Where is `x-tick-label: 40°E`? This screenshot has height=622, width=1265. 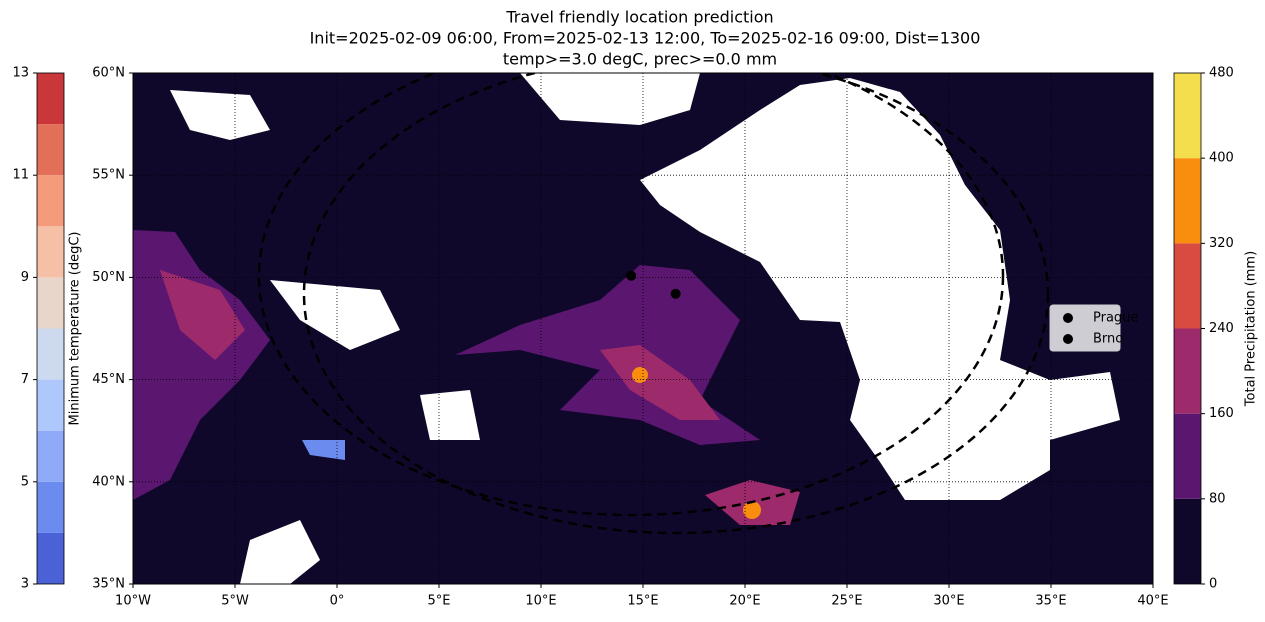 x-tick-label: 40°E is located at coordinates (1152, 601).